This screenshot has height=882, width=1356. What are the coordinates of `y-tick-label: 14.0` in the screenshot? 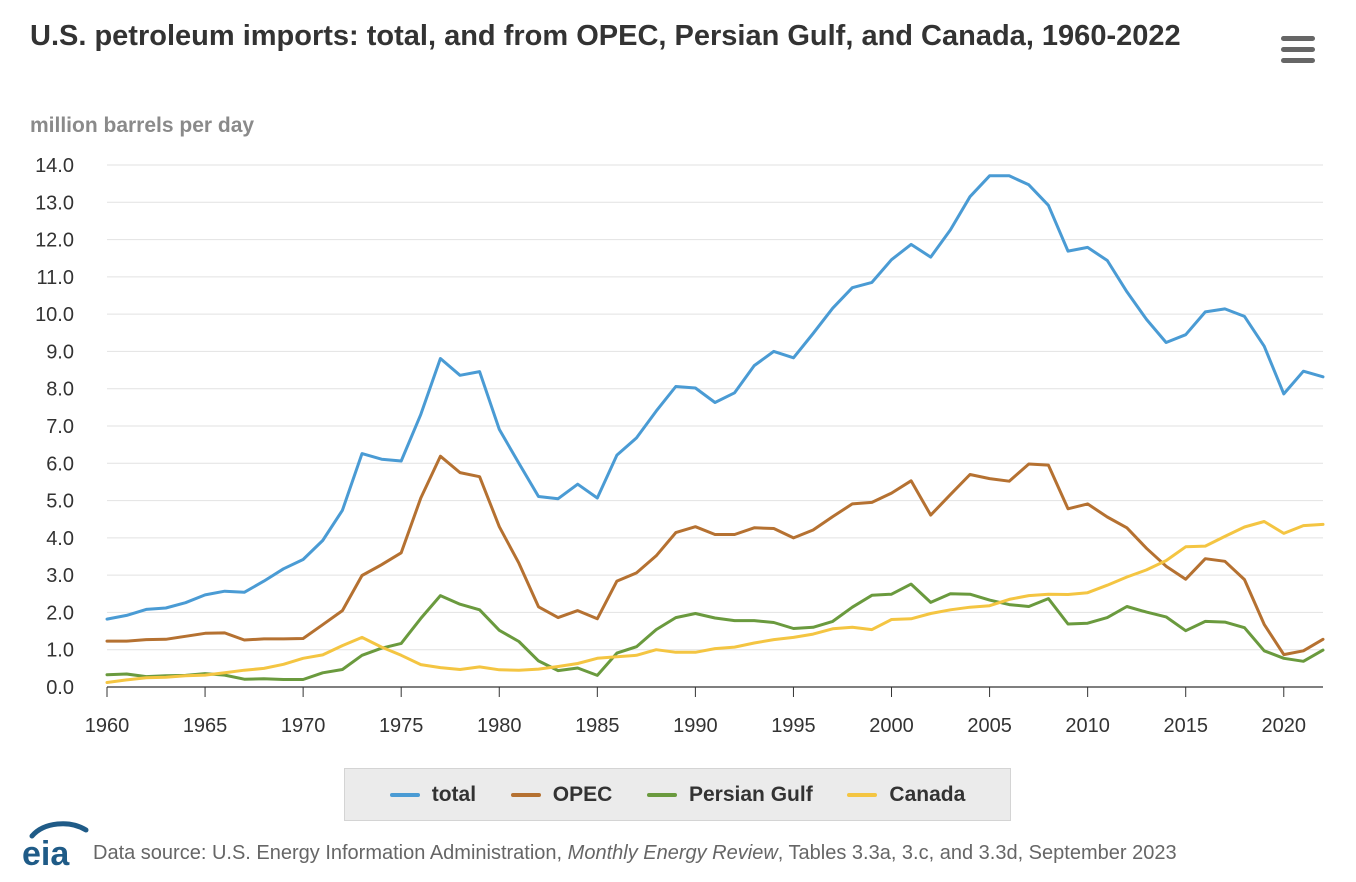 It's located at (54, 166).